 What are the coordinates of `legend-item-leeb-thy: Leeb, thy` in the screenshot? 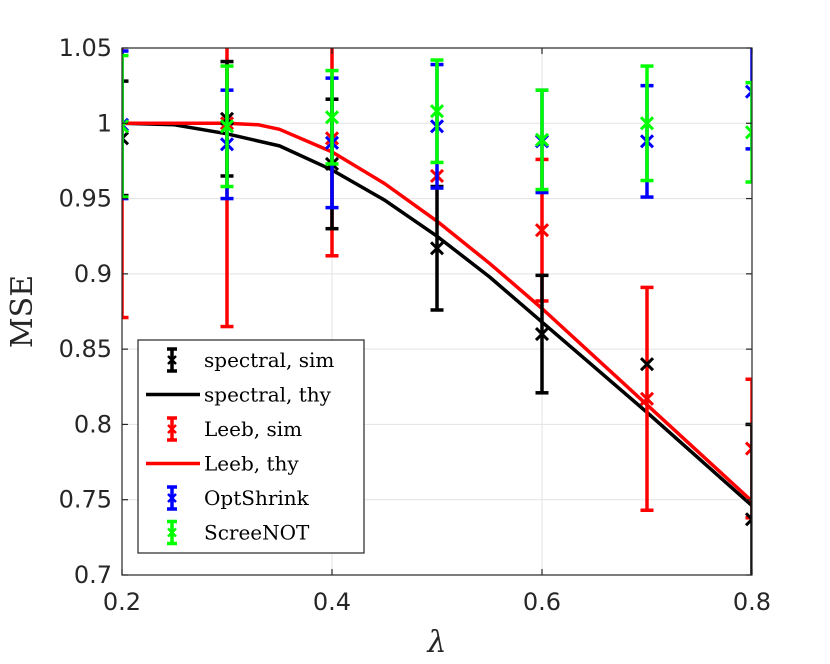 It's located at (222, 464).